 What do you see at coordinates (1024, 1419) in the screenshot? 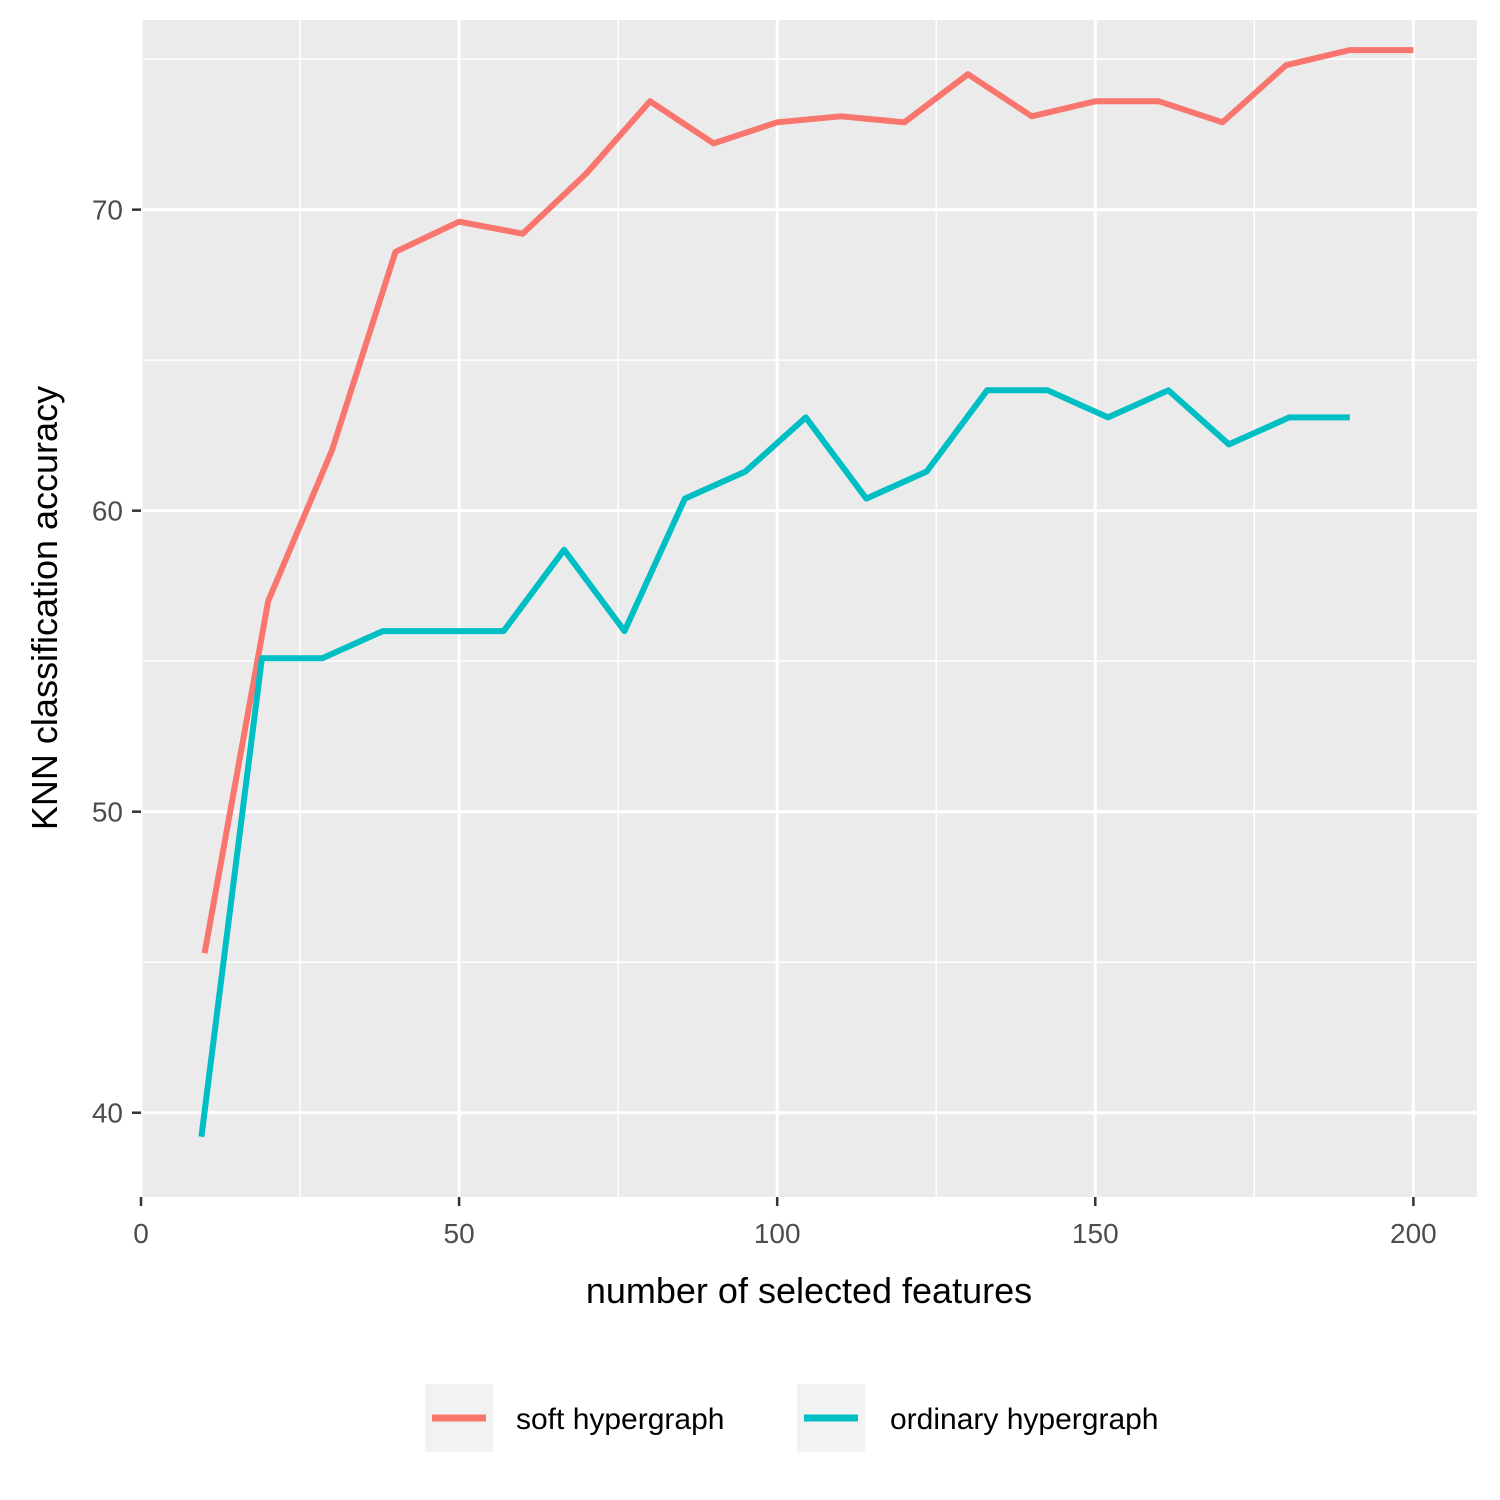
I see `legend-label-ordinary-hypergraph: ordinary hypergraph` at bounding box center [1024, 1419].